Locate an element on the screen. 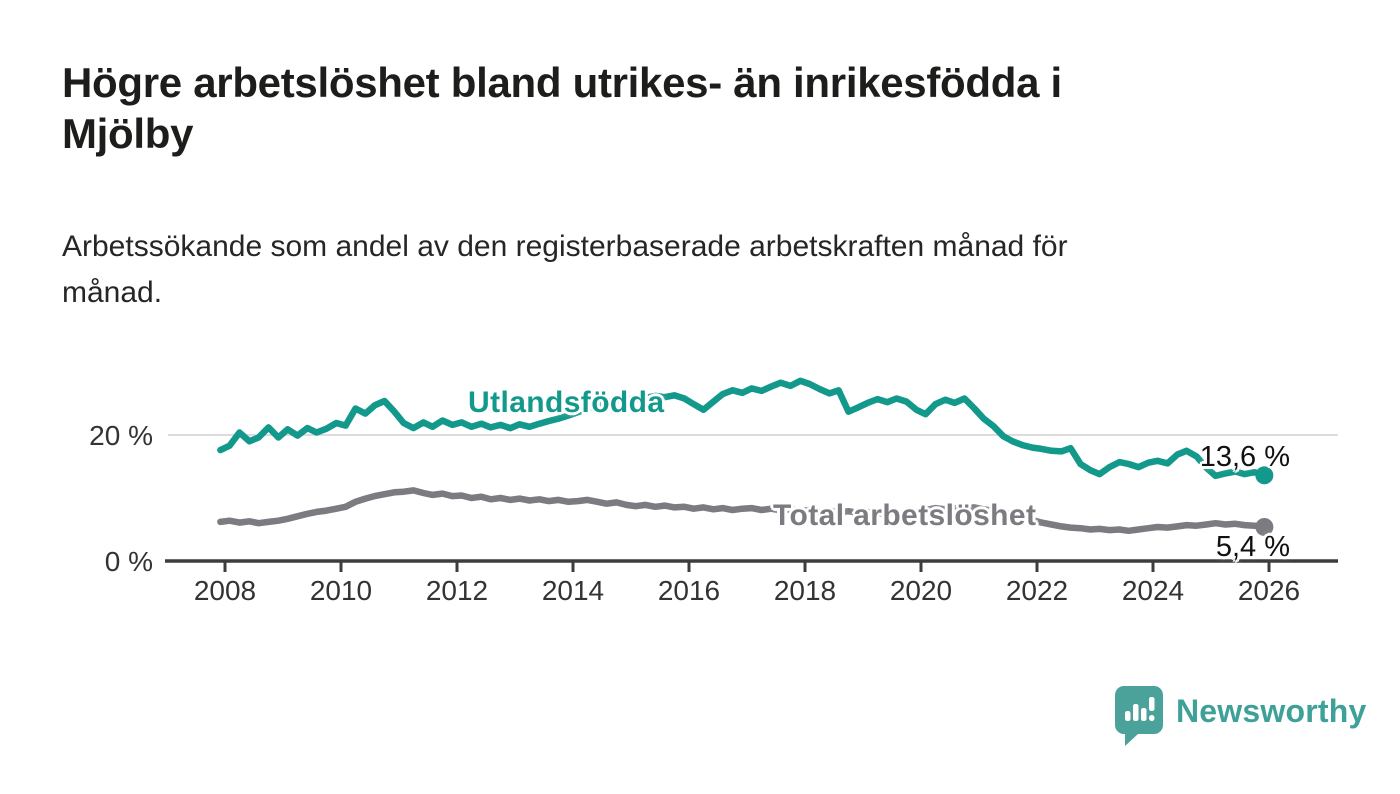 The width and height of the screenshot is (1400, 794). series-label-utlandsfodda: Utlandsfödda is located at coordinates (566, 402).